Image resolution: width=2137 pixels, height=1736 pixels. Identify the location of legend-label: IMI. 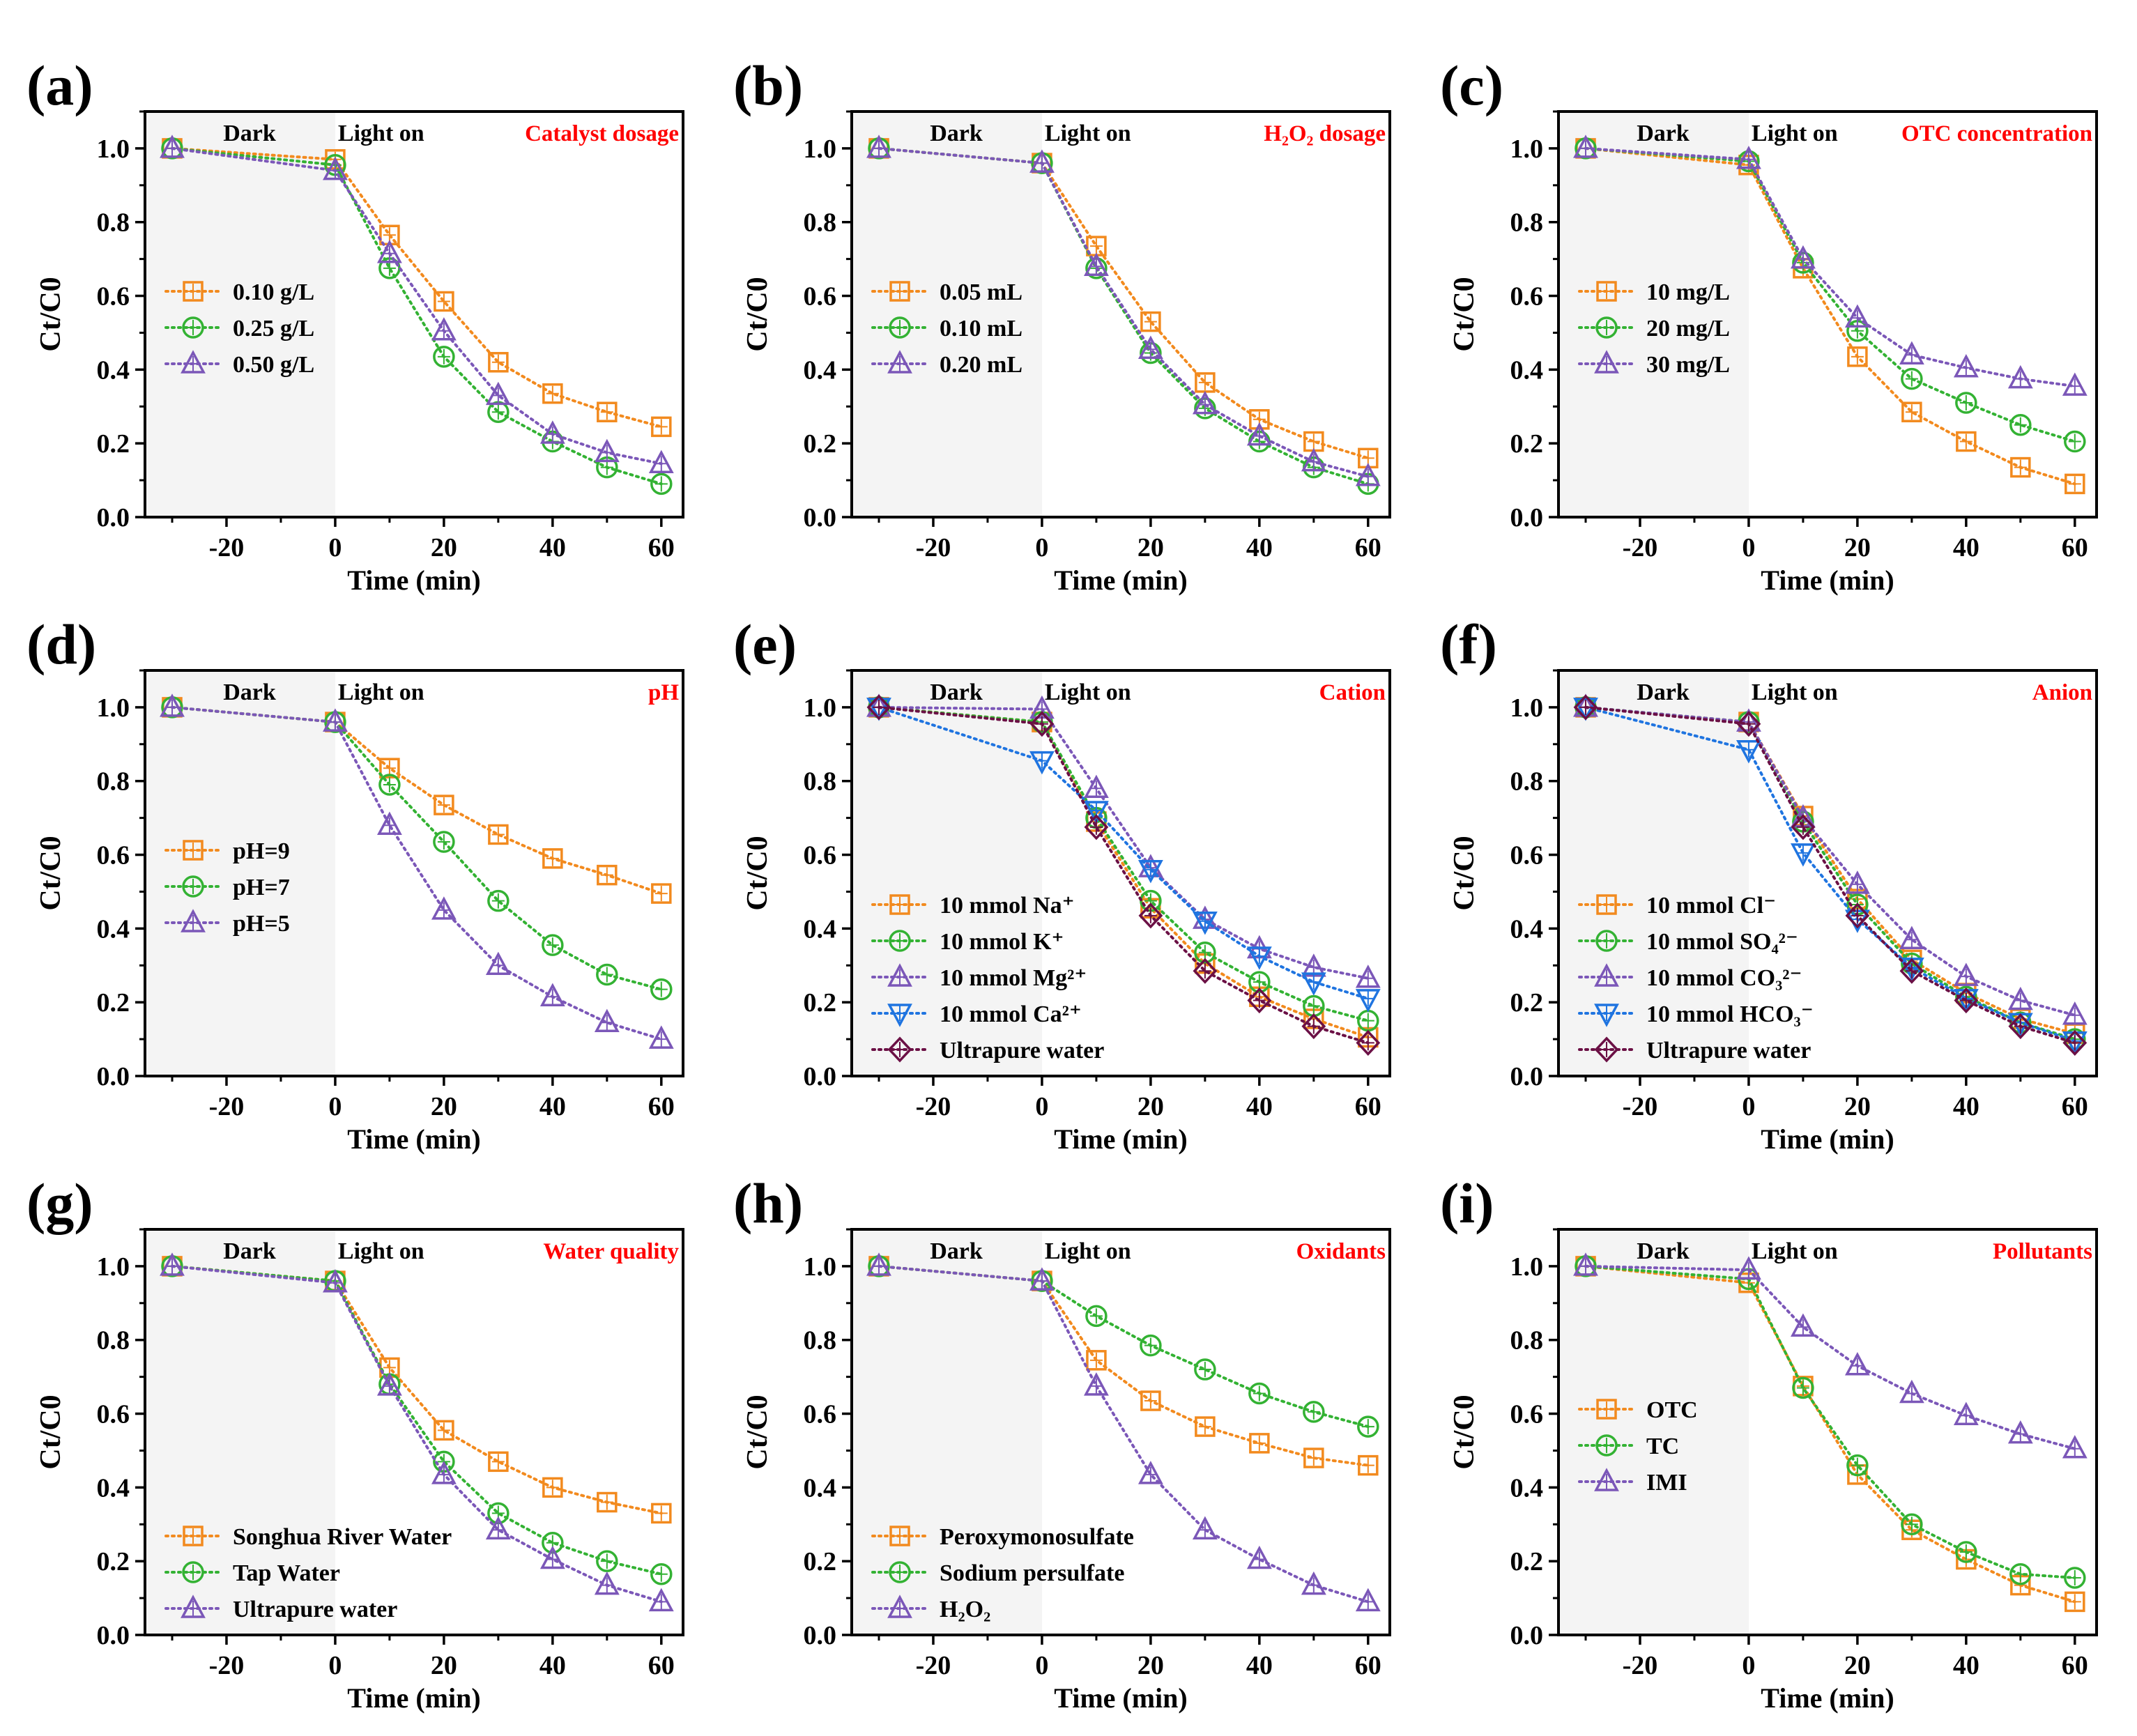
(1666, 1483).